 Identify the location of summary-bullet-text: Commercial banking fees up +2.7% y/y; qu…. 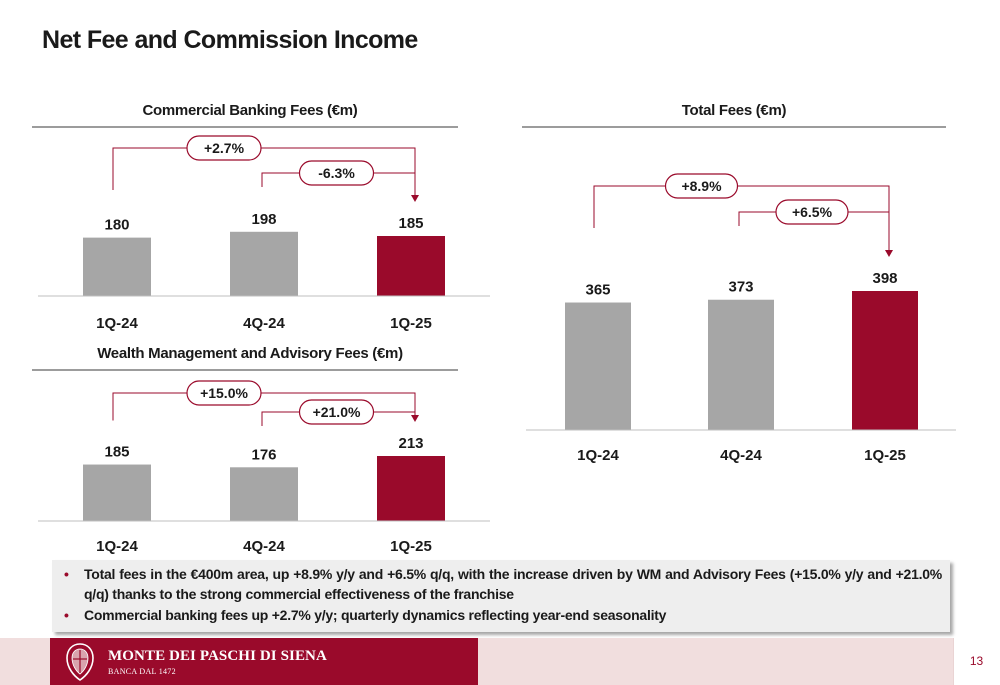
(375, 615).